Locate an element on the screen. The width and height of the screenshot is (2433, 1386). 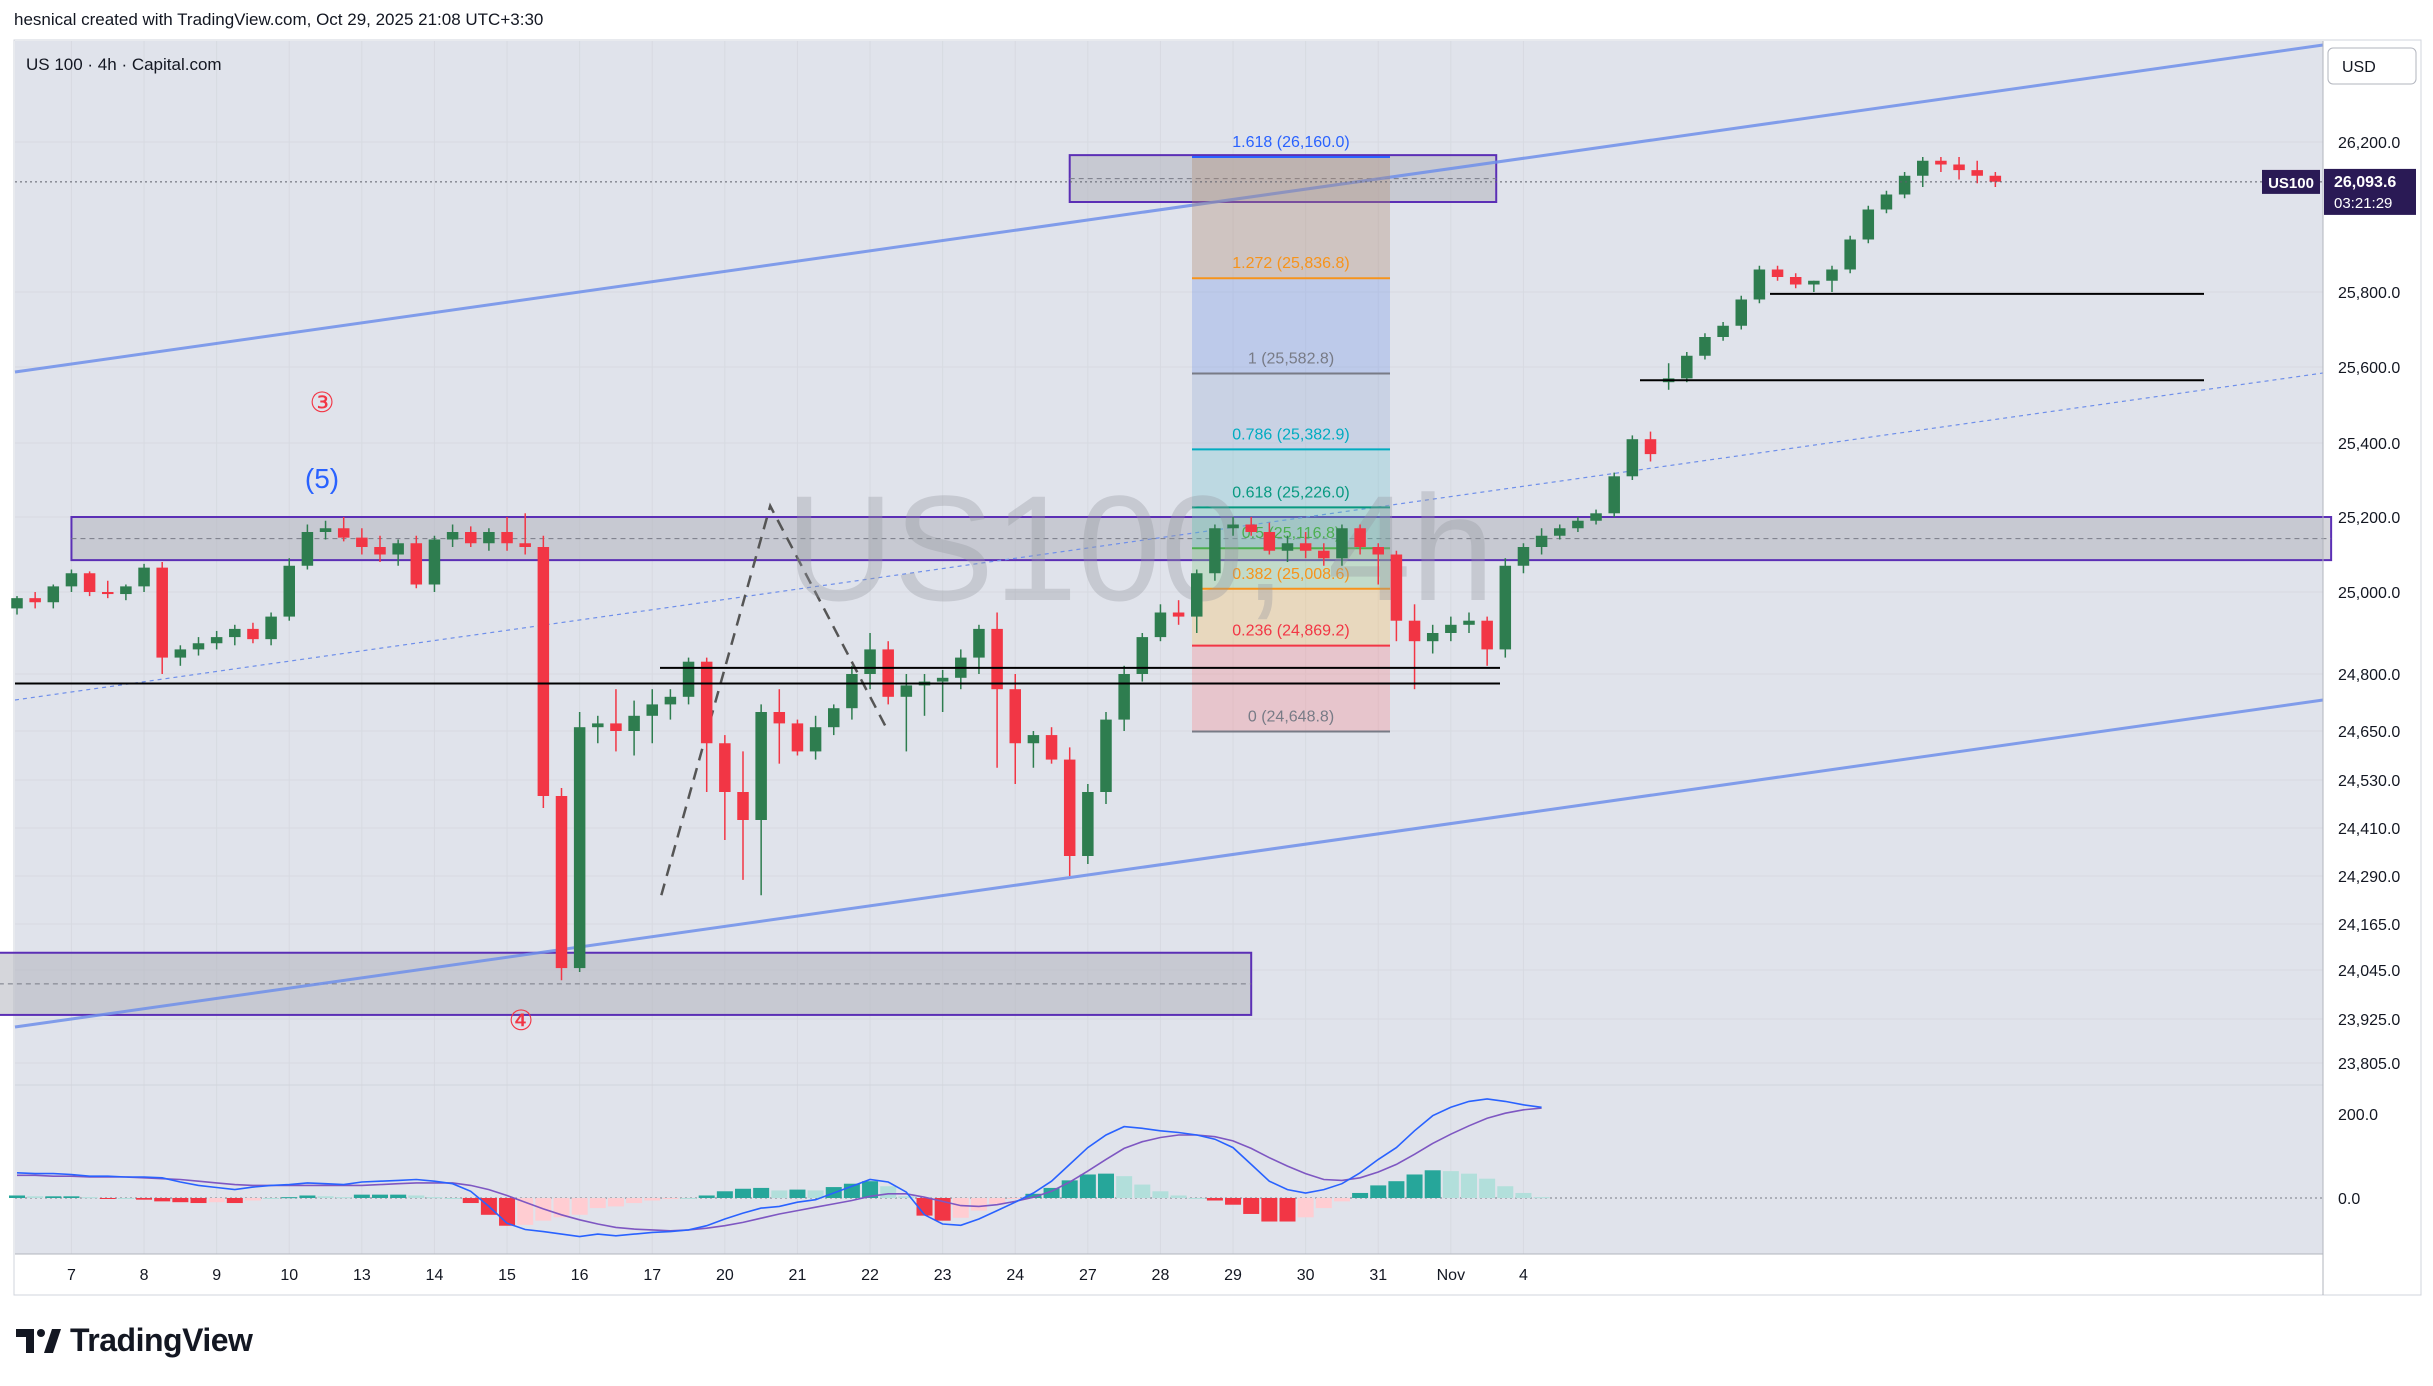
fib-trend-path is located at coordinates (775, 699).